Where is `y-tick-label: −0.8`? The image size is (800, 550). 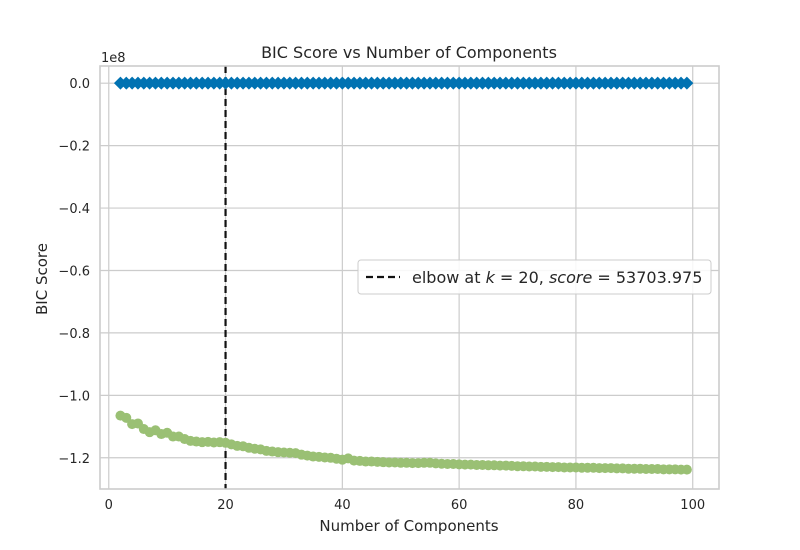
y-tick-label: −0.8 is located at coordinates (74, 334).